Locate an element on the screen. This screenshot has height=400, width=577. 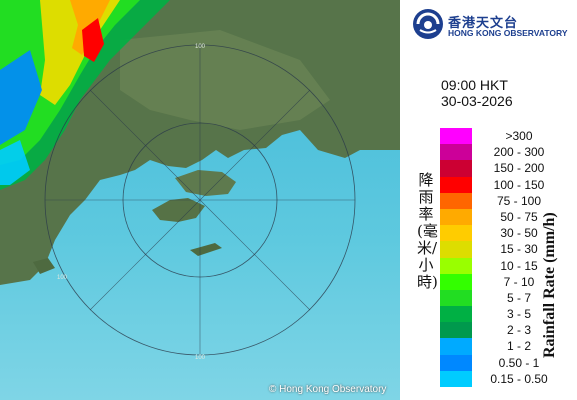
legend-row: 50 - 75 is located at coordinates (508, 217).